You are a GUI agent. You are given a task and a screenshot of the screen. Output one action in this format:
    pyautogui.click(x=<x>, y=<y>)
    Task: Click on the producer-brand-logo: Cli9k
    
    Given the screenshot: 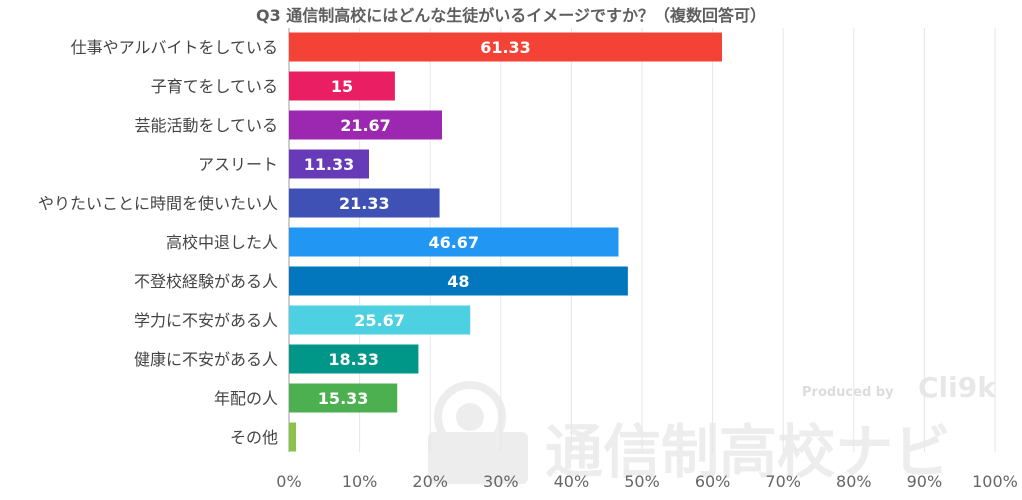 What is the action you would take?
    pyautogui.click(x=957, y=387)
    